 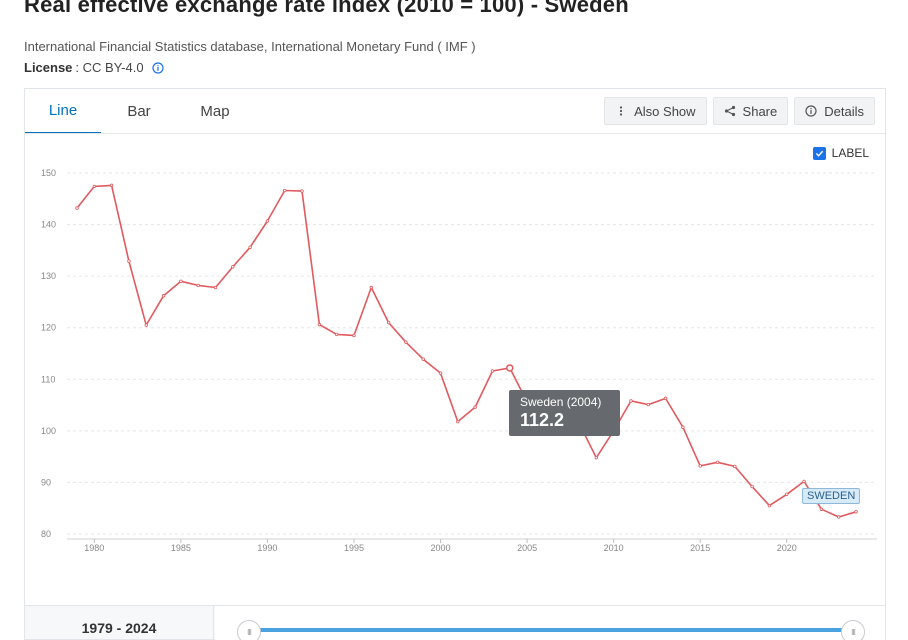 What do you see at coordinates (621, 111) in the screenshot?
I see `more-vertical-icon` at bounding box center [621, 111].